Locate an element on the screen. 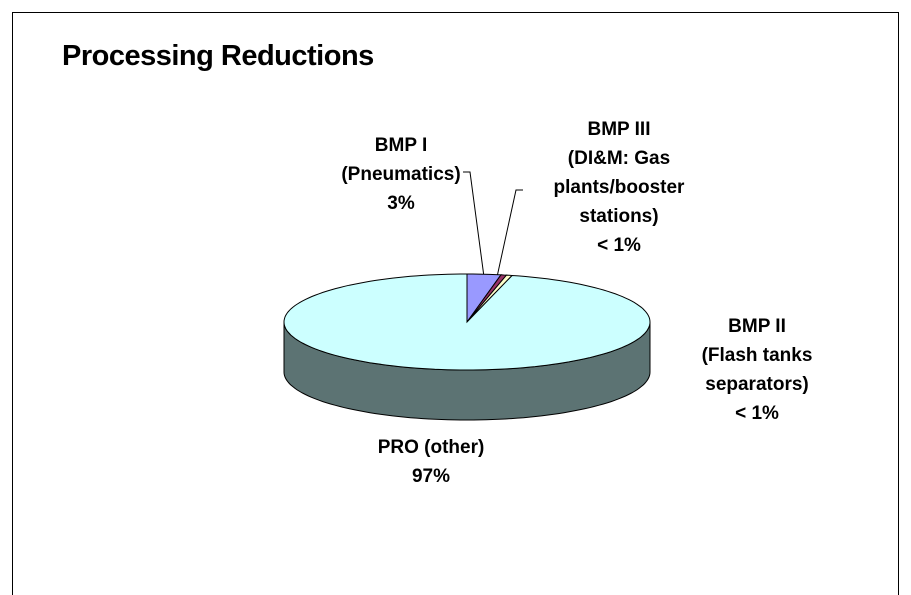  slice-label: BMP II (Flash tanks separators) is located at coordinates (757, 355).